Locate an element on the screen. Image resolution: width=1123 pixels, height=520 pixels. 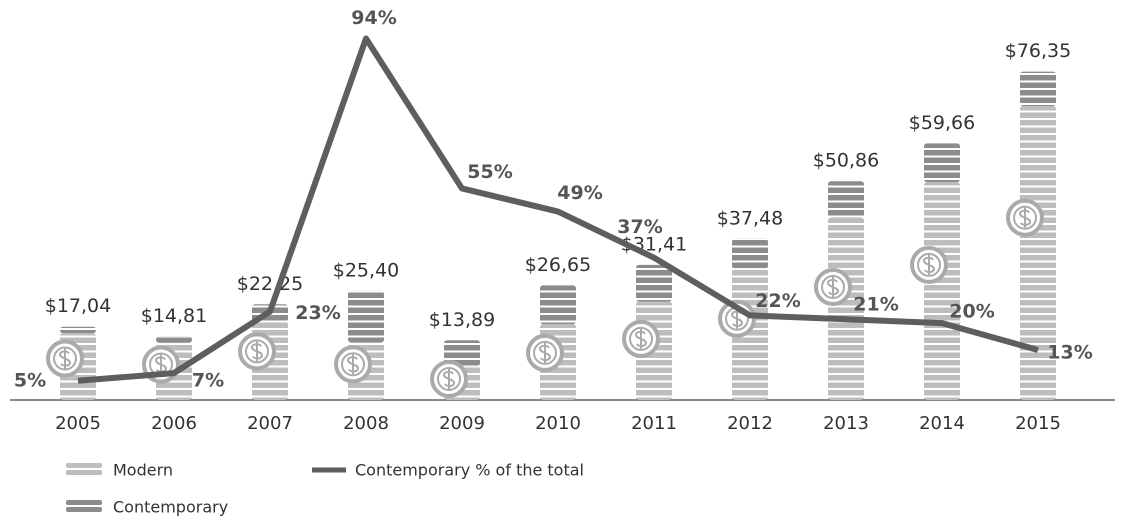
line-value-label: 49% is located at coordinates (579, 193).